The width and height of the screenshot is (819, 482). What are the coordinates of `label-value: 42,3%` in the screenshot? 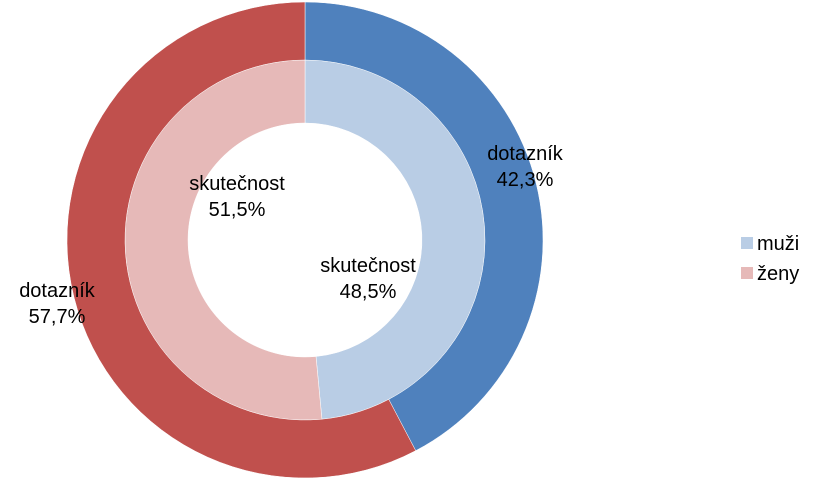 It's located at (525, 180).